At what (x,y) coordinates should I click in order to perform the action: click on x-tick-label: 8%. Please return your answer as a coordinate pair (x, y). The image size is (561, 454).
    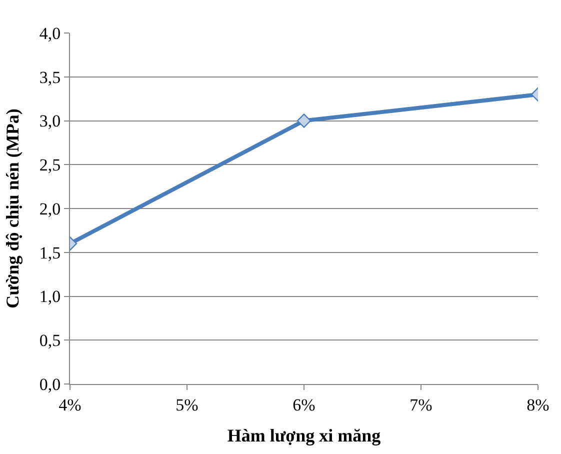
    Looking at the image, I should click on (538, 404).